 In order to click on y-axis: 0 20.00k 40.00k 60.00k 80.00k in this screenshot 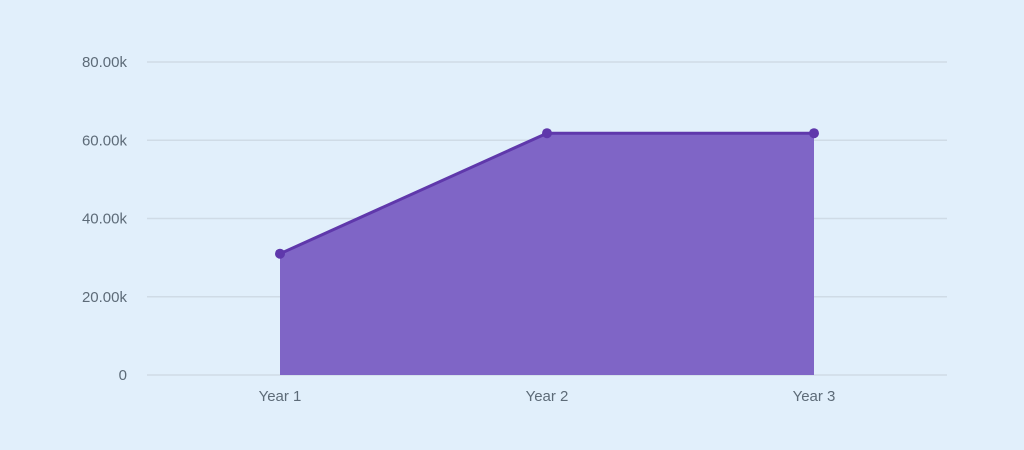, I will do `click(105, 219)`.